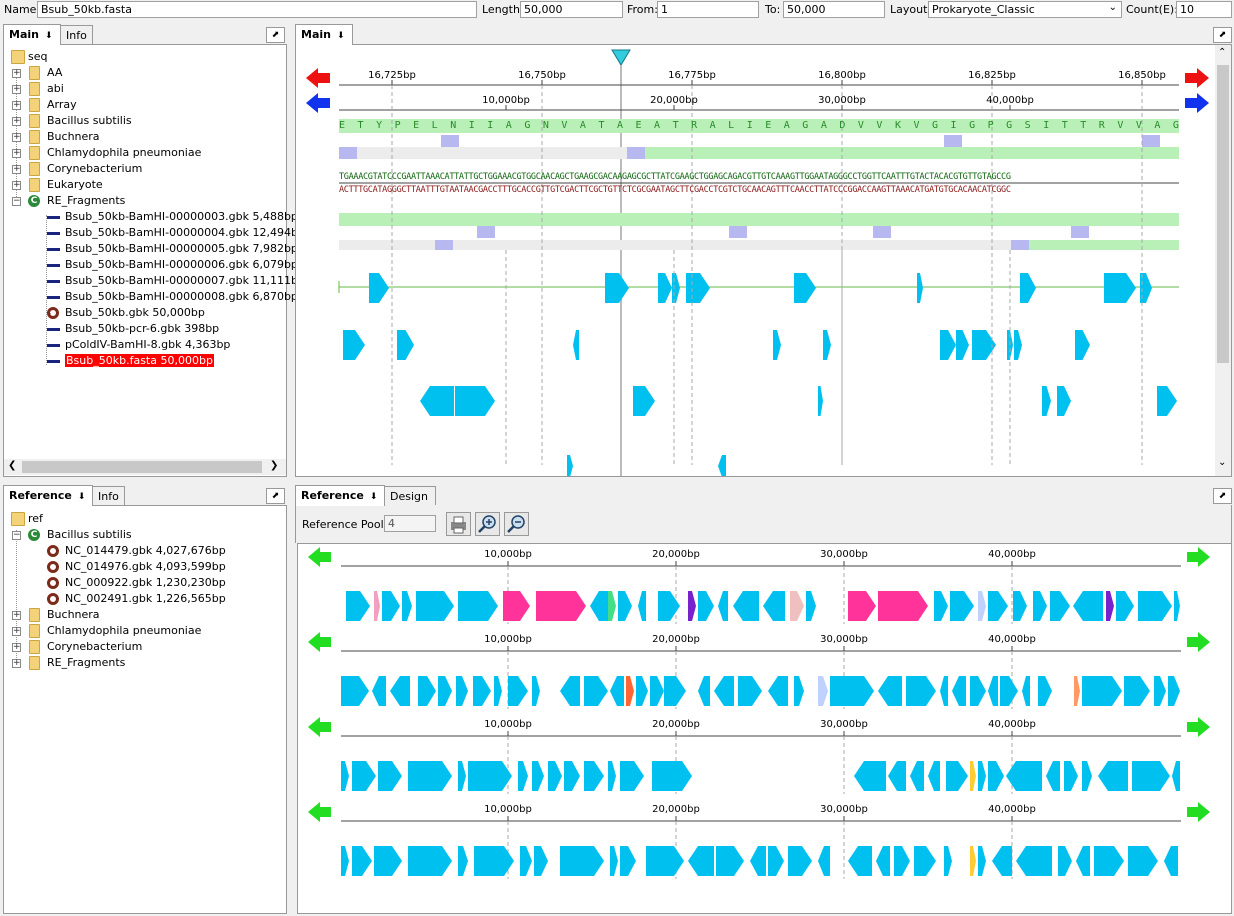 The image size is (1234, 916). Describe the element at coordinates (571, 9) in the screenshot. I see `length-field: 50,000` at that location.